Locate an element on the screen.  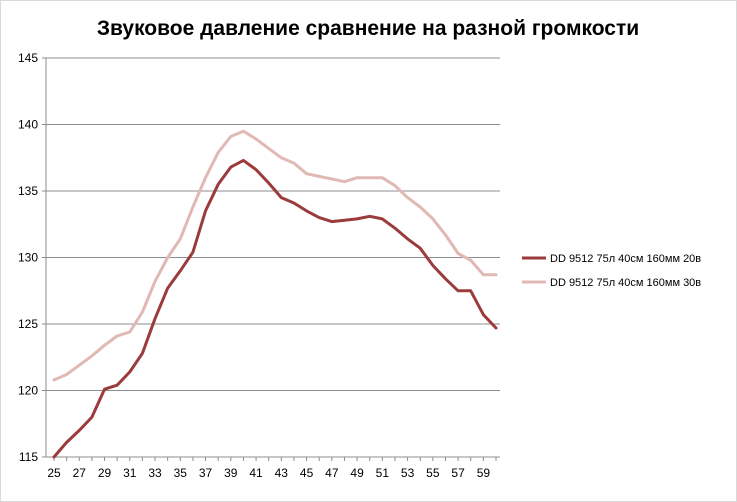
x-tick-label: 43 is located at coordinates (282, 473).